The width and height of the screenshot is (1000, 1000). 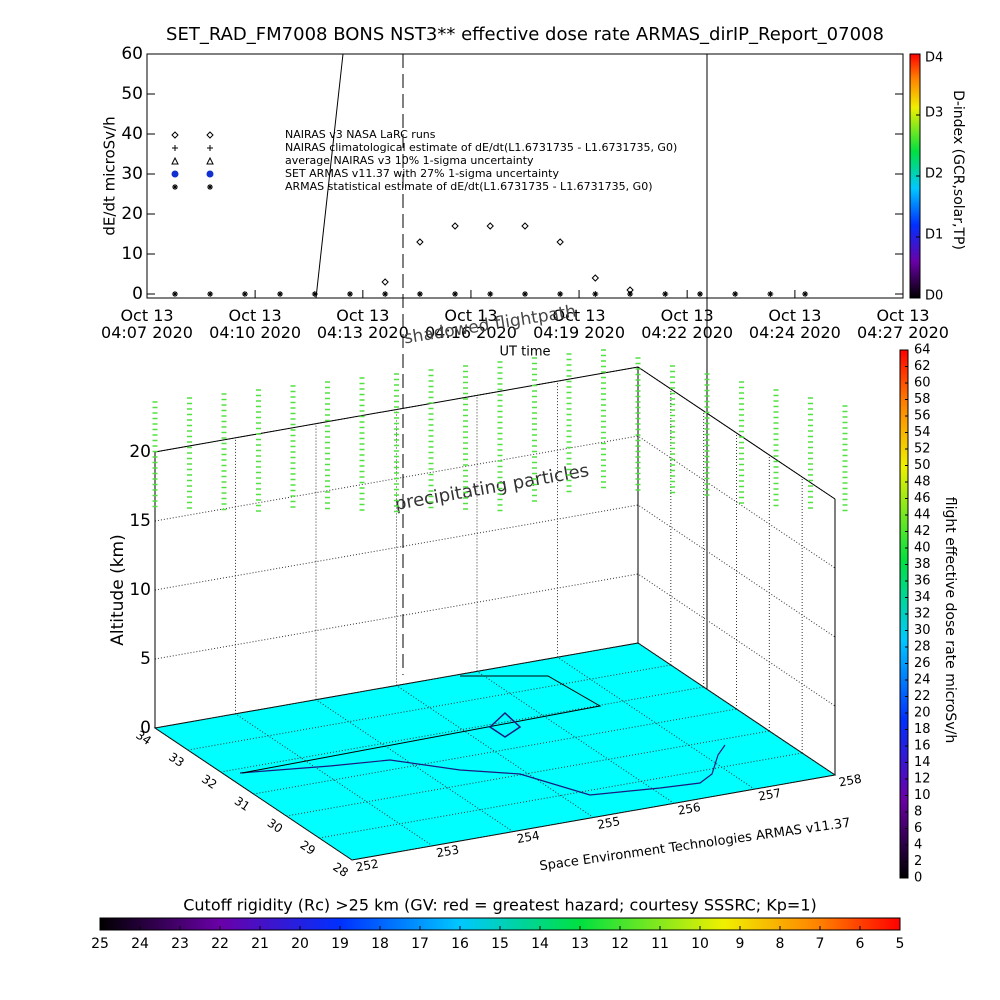 What do you see at coordinates (922, 399) in the screenshot?
I see `colorbar-tick-label: 58` at bounding box center [922, 399].